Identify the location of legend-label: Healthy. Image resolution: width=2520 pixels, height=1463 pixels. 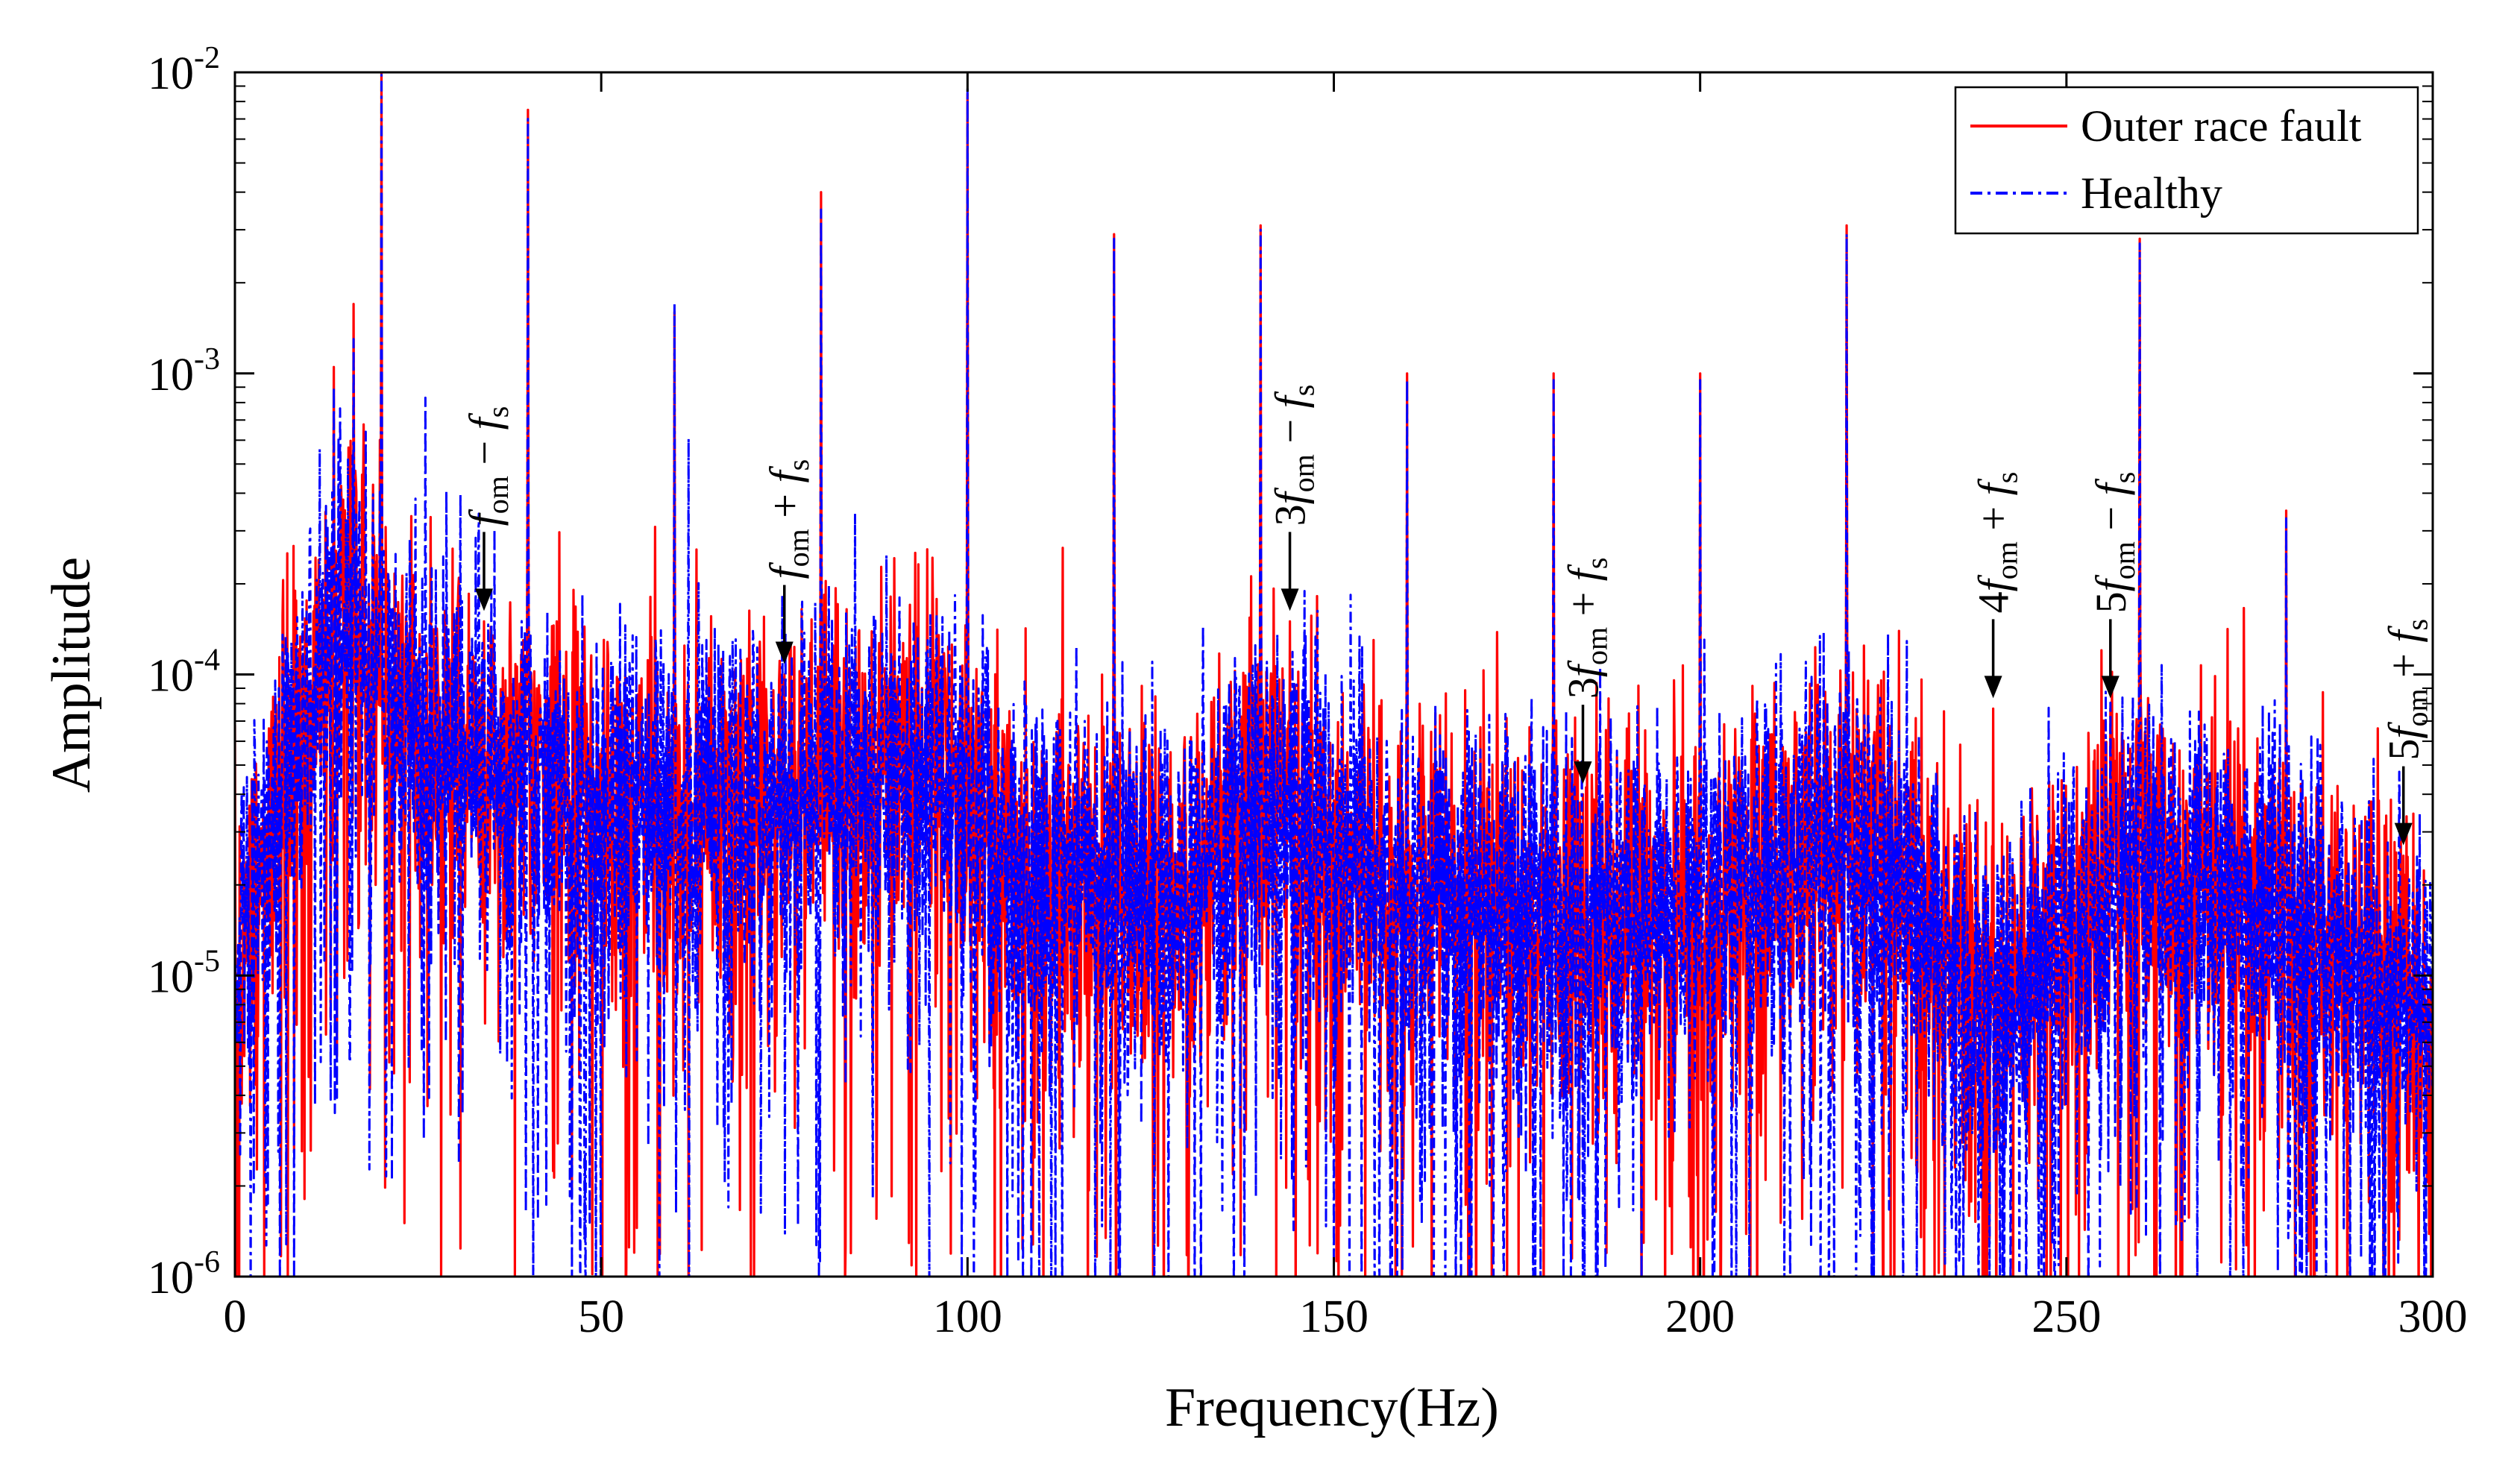
(2151, 193).